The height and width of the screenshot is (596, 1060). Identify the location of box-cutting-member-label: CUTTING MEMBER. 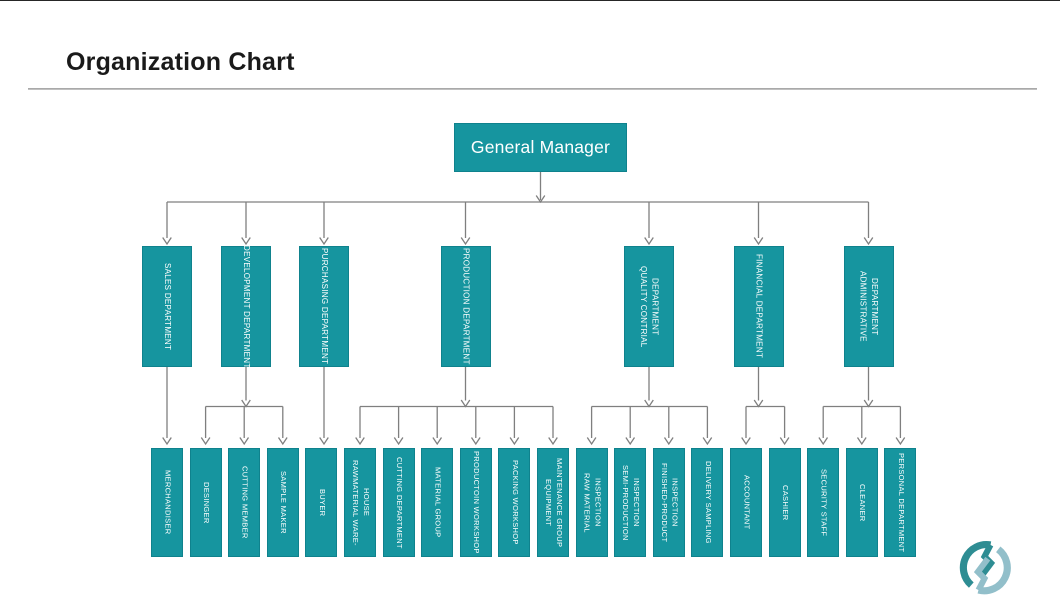
(245, 502).